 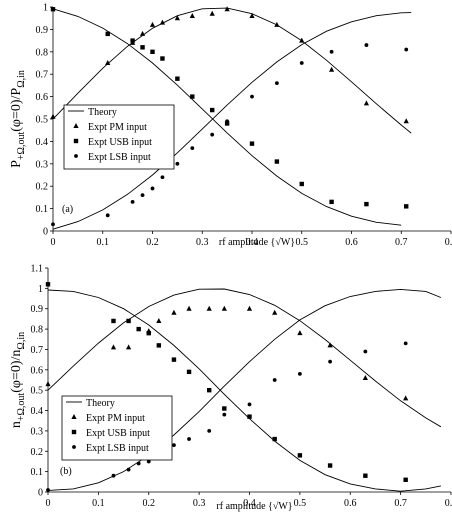 What do you see at coordinates (16, 371) in the screenshot?
I see `y-axis-title-mid: (φ=0)/n` at bounding box center [16, 371].